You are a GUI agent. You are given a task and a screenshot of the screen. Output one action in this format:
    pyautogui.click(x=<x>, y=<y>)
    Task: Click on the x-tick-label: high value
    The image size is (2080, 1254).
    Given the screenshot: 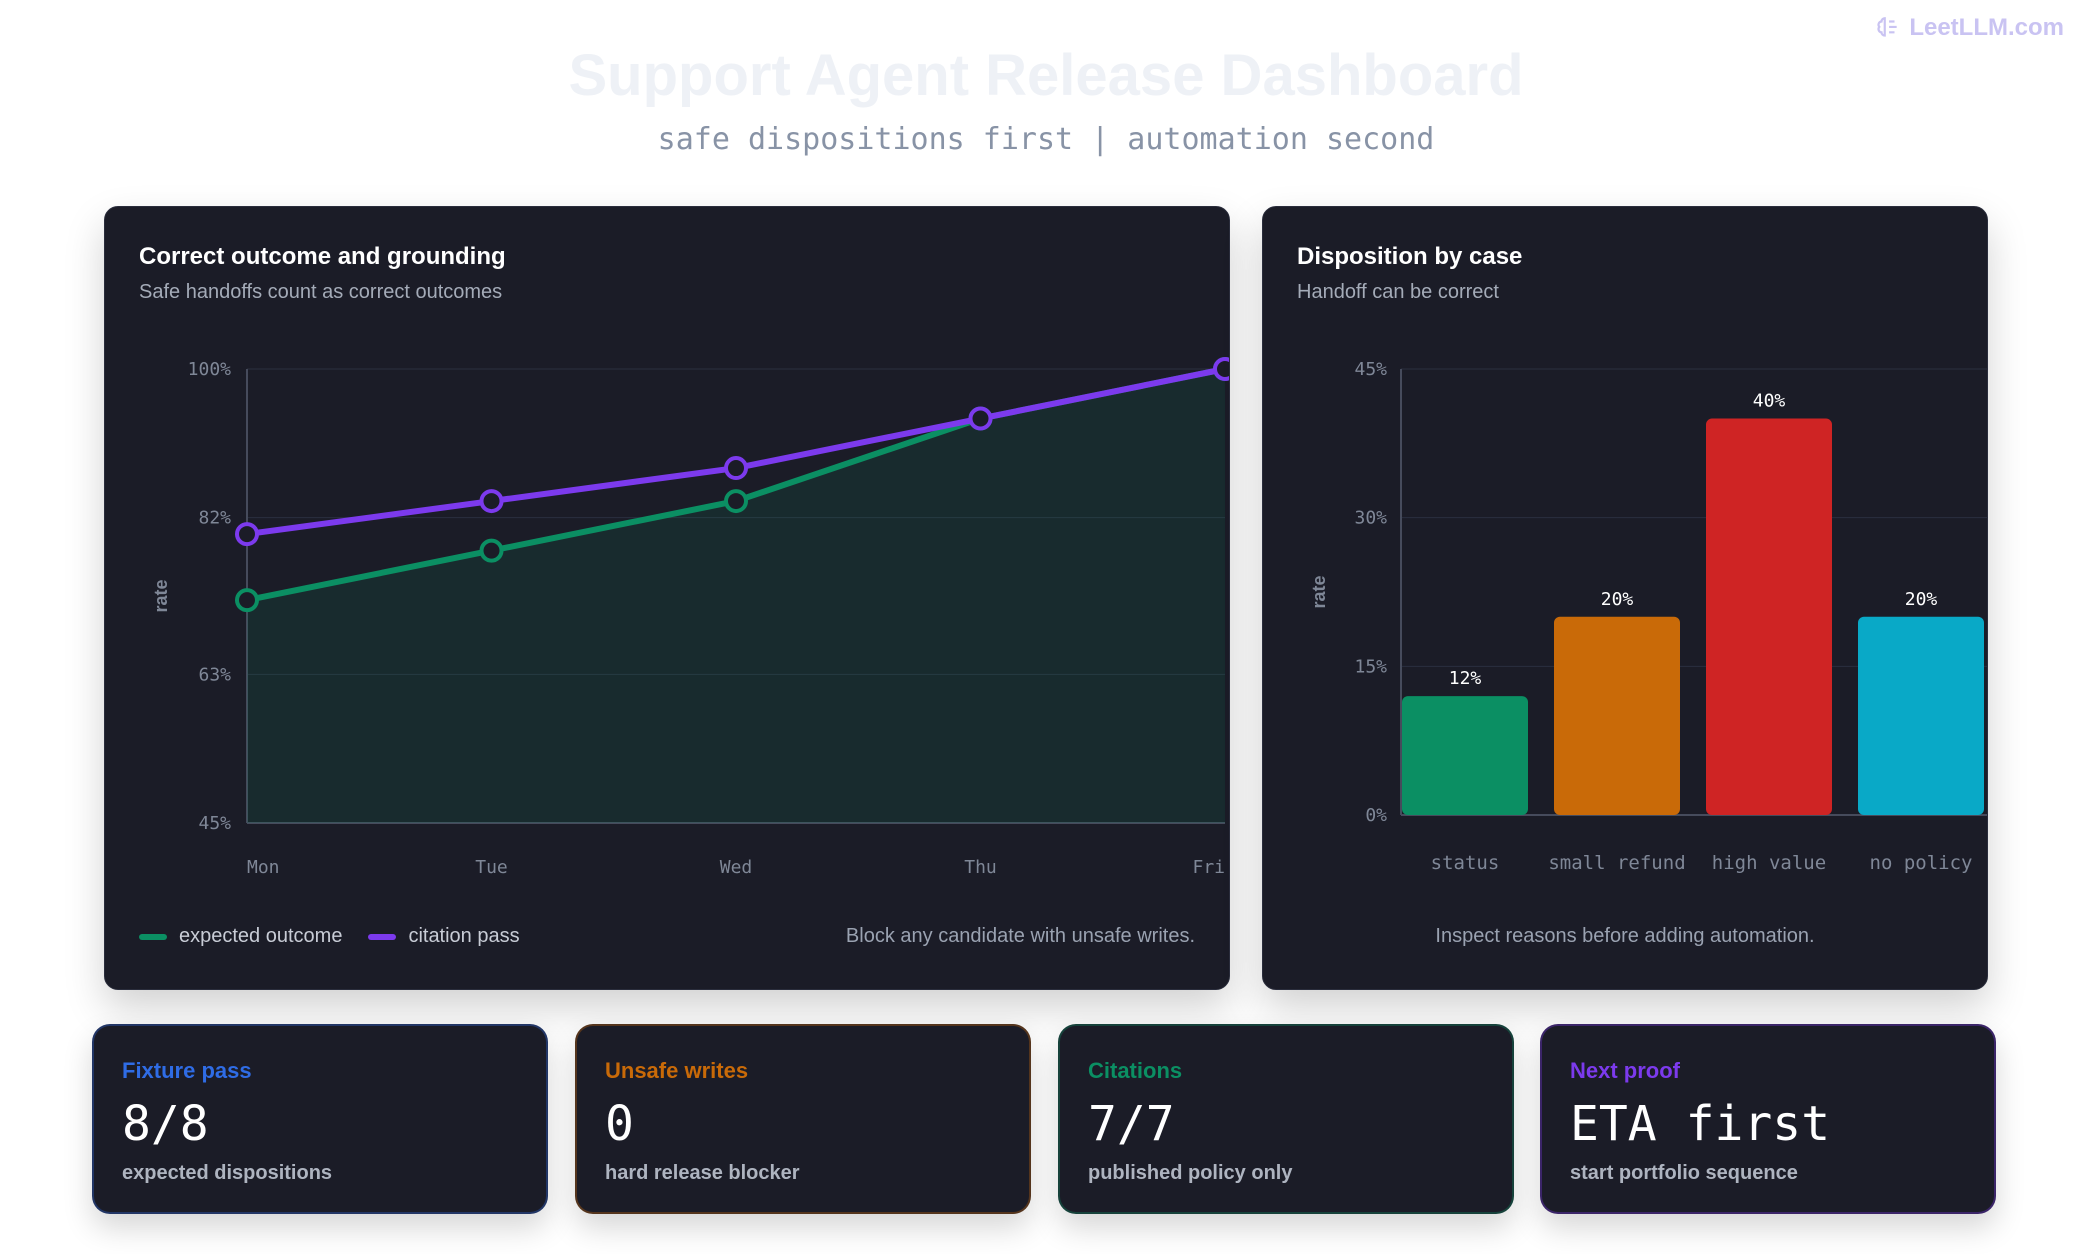 What is the action you would take?
    pyautogui.click(x=1769, y=863)
    